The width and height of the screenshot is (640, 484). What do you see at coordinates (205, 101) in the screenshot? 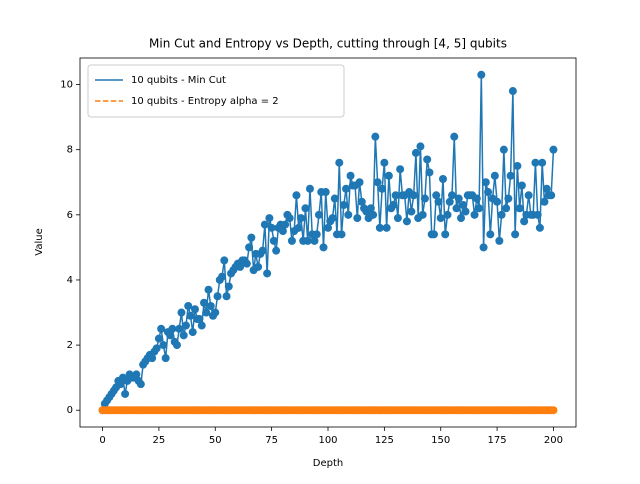
I see `legend-label: 10 qubits - Entropy alpha = 2` at bounding box center [205, 101].